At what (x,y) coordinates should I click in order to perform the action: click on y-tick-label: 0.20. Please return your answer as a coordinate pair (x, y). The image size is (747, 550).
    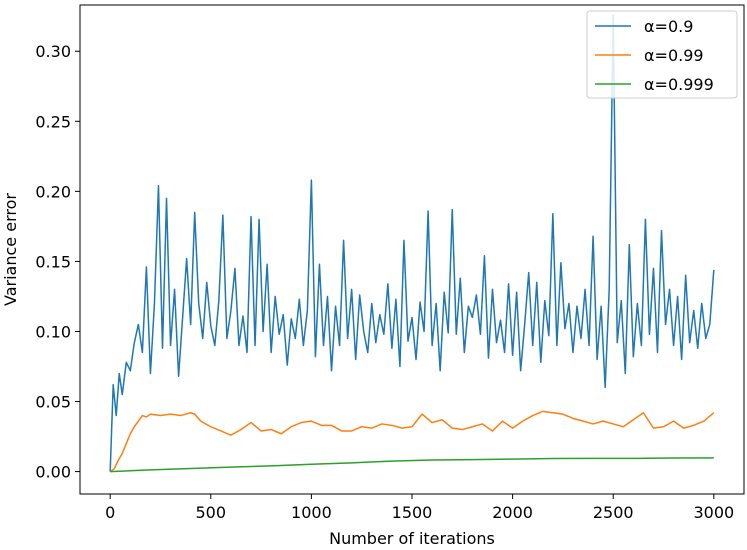
    Looking at the image, I should click on (53, 191).